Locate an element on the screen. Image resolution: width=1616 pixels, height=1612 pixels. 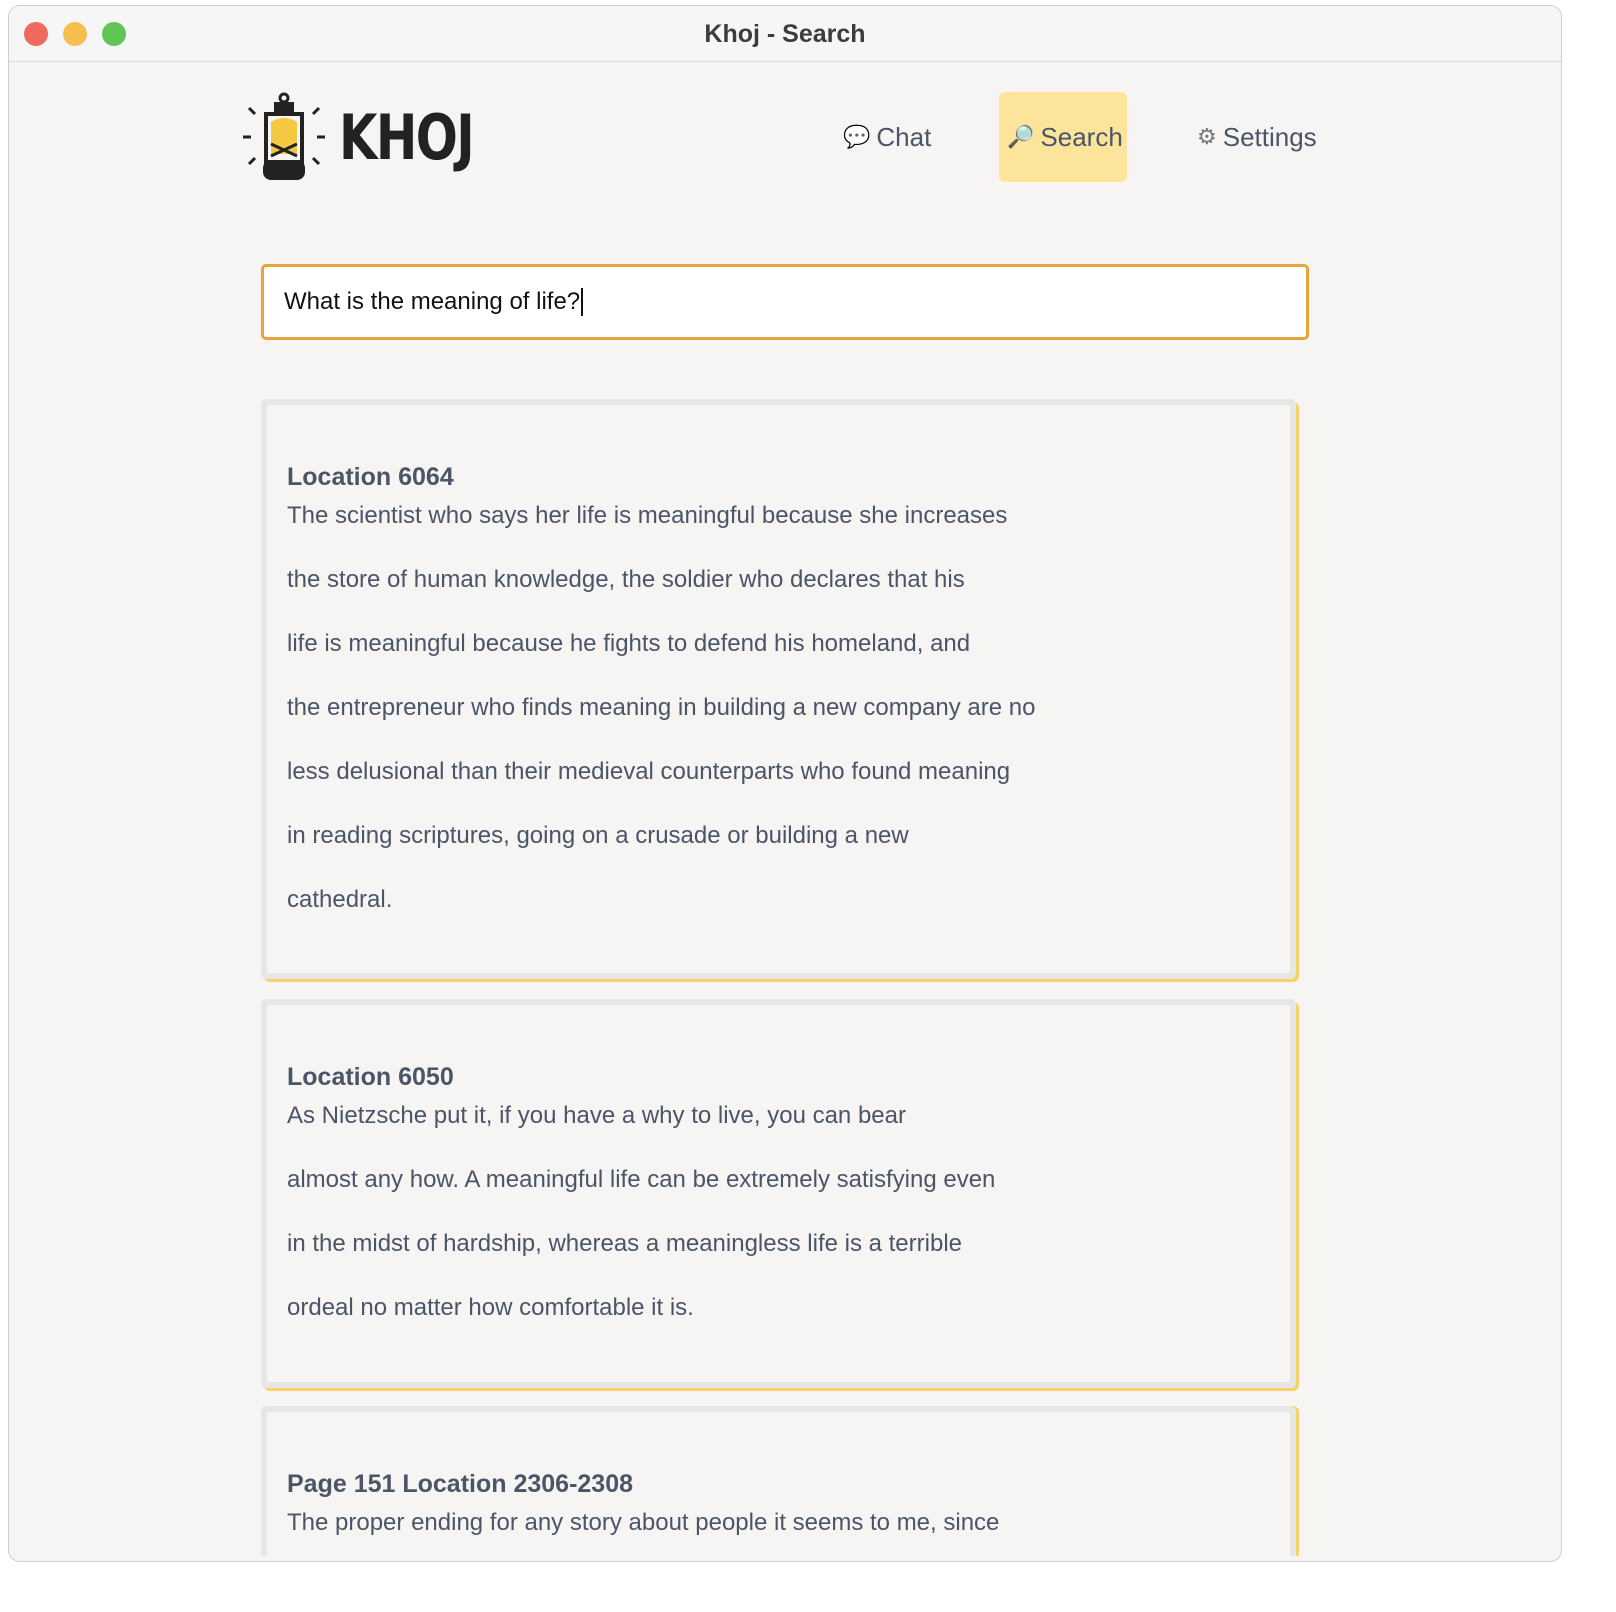
magnifier-icon: 🔎 is located at coordinates (1021, 136).